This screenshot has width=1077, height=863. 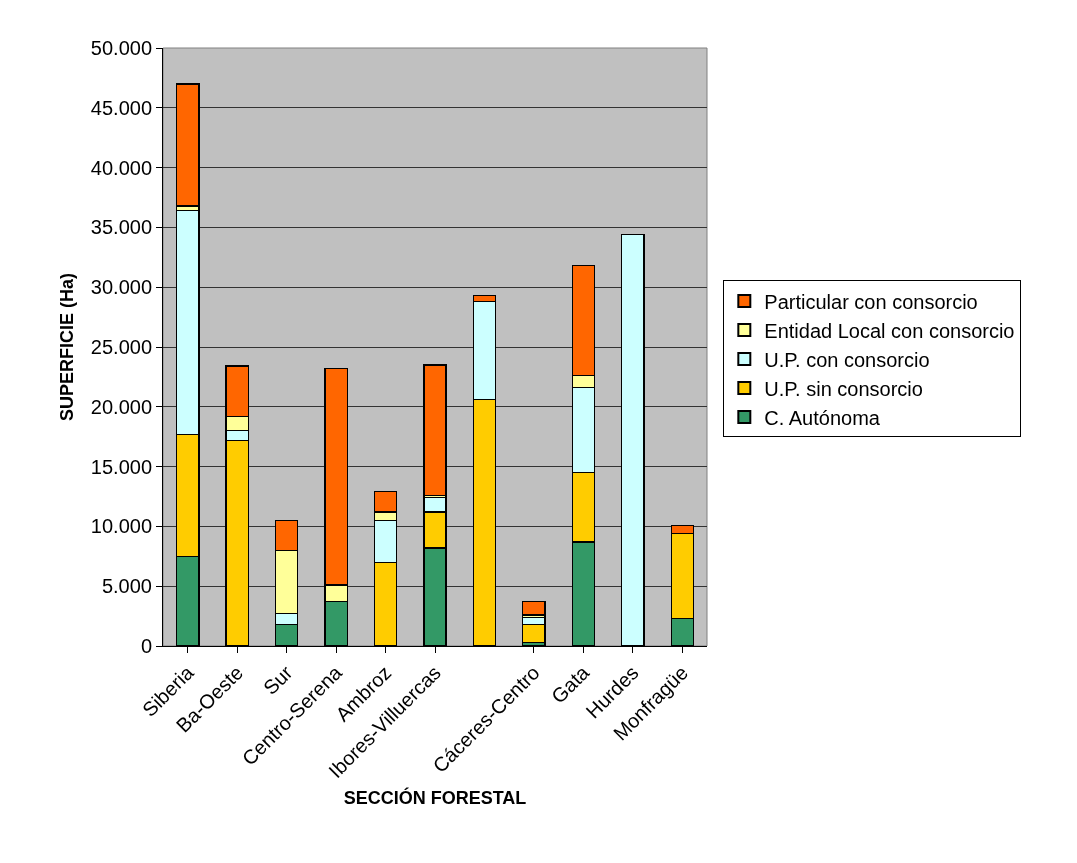 I want to click on legend-label: U.P. con consorcio, so click(x=847, y=359).